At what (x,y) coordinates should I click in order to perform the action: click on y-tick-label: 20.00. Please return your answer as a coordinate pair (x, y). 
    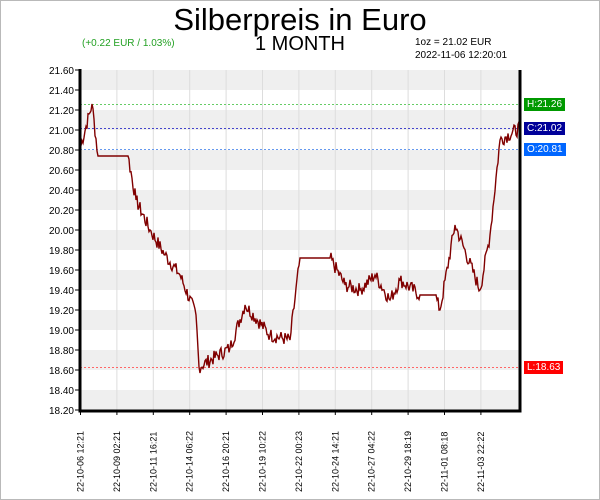
    Looking at the image, I should click on (61, 231).